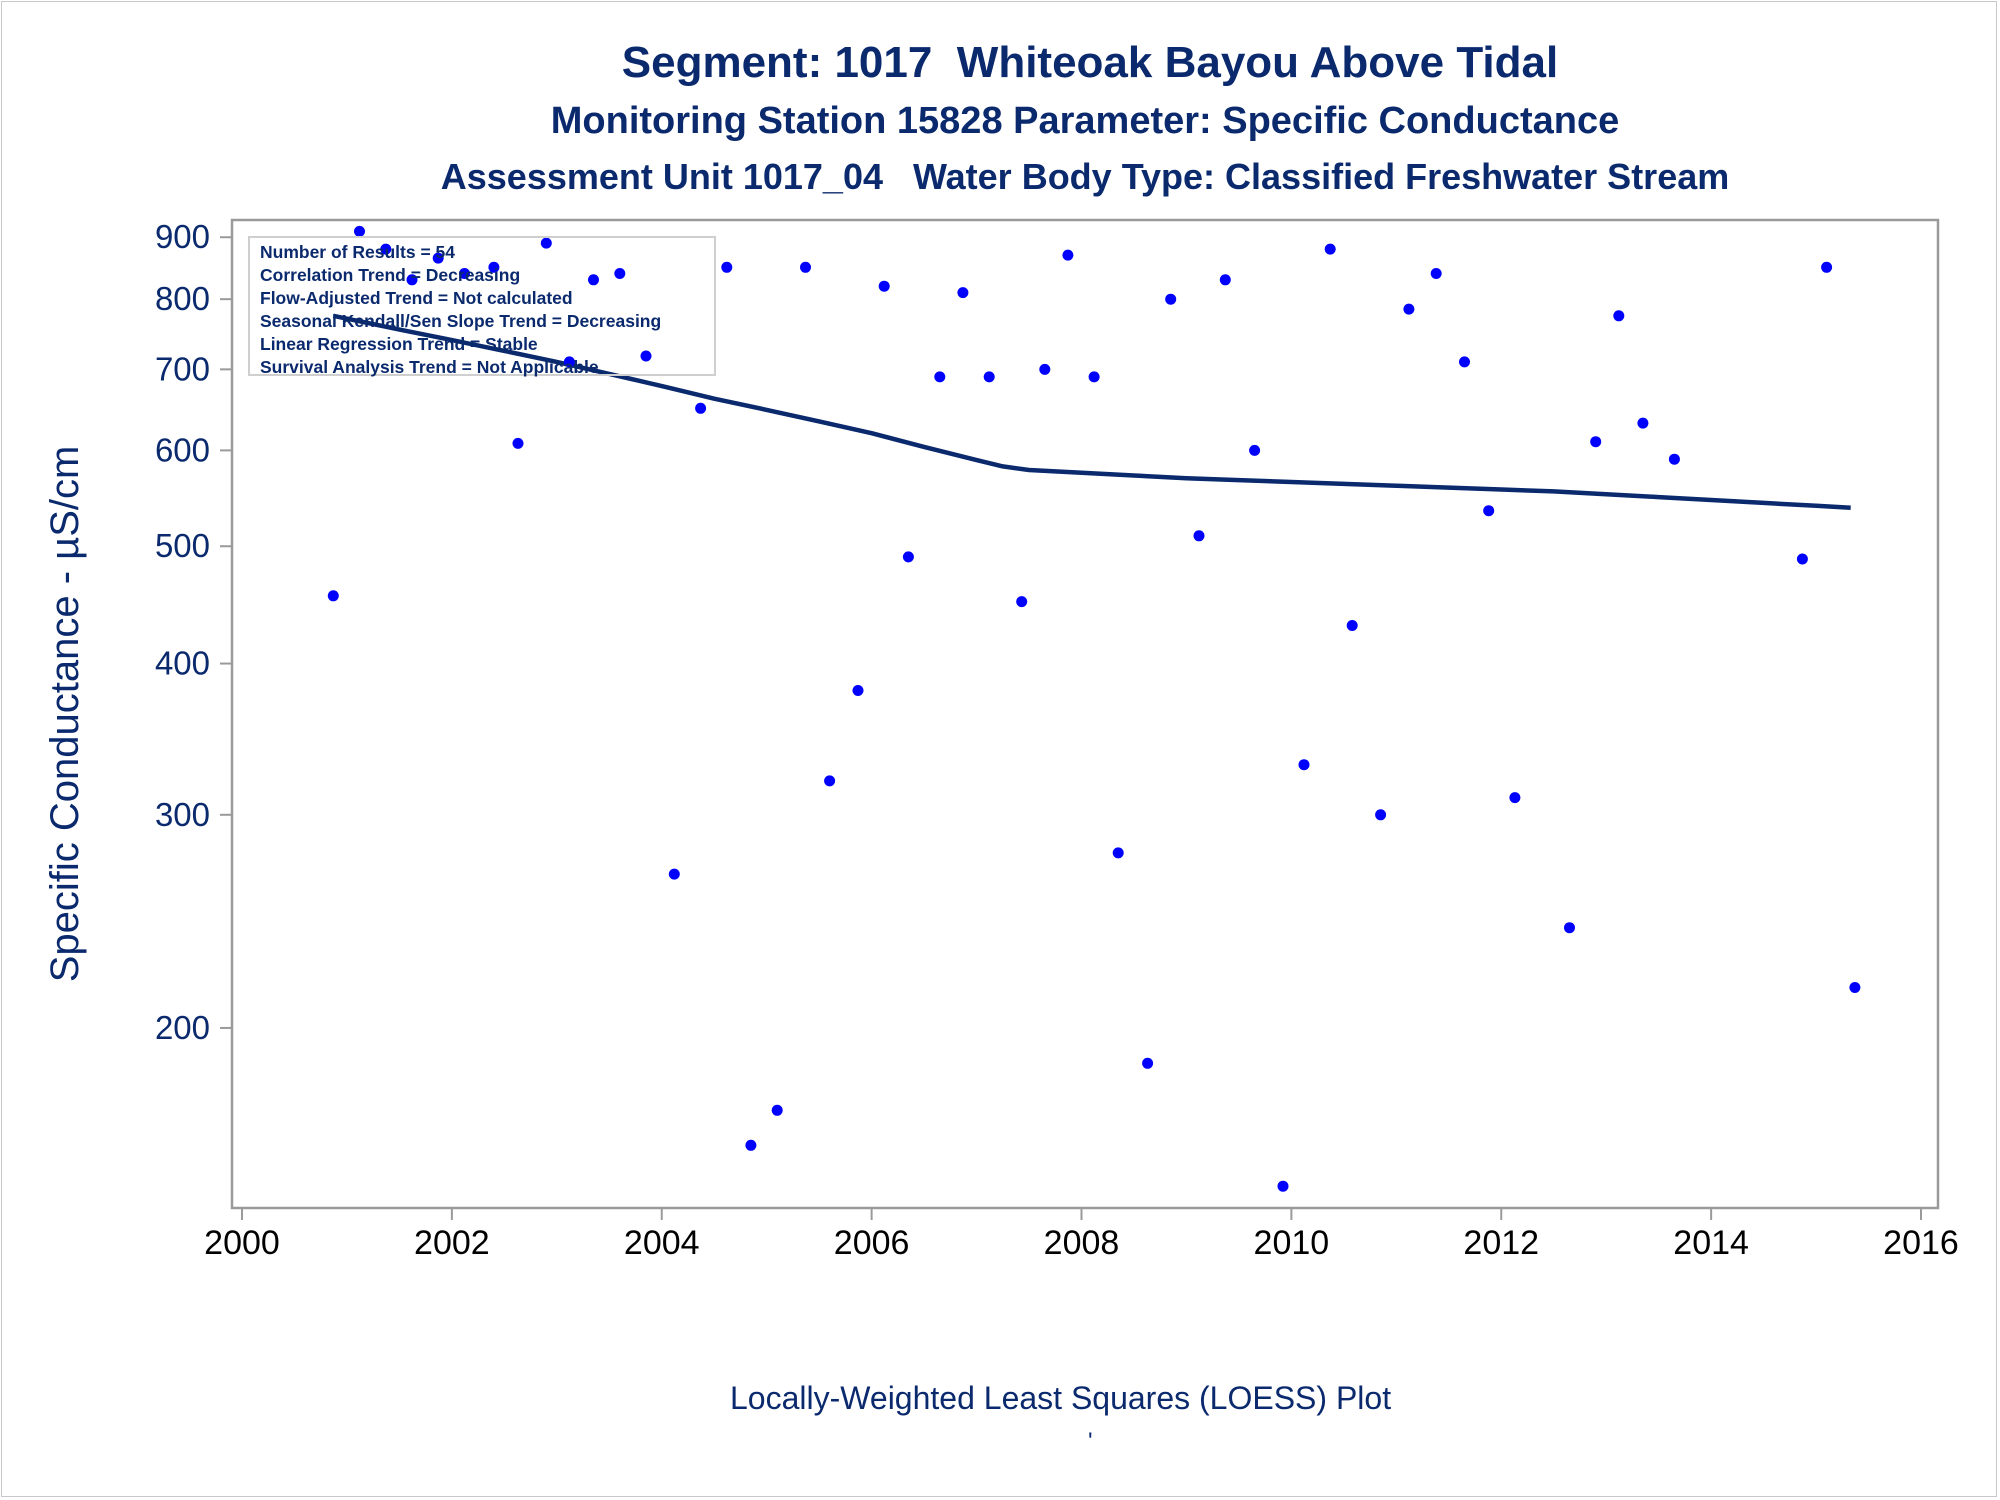 The height and width of the screenshot is (1500, 2000). Describe the element at coordinates (390, 275) in the screenshot. I see `legend-line: Correlation Trend = Decreasing` at that location.